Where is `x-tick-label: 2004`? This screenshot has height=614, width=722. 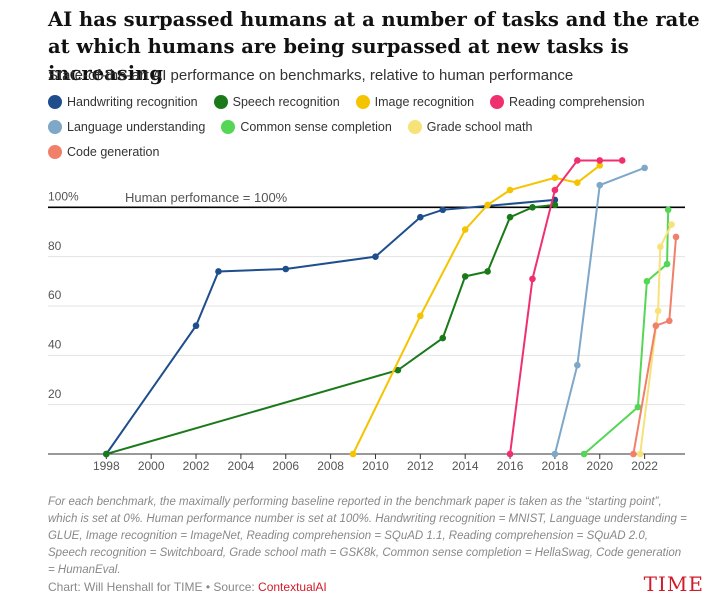 x-tick-label: 2004 is located at coordinates (241, 466).